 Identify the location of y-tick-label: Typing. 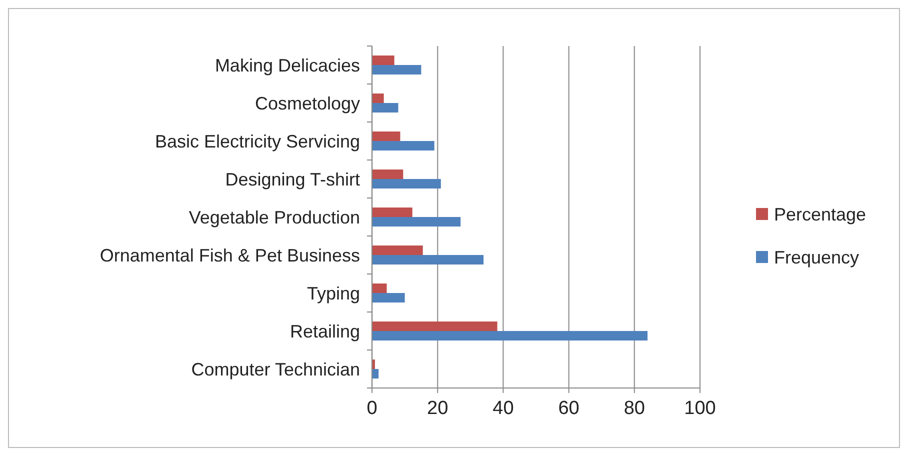
(333, 293).